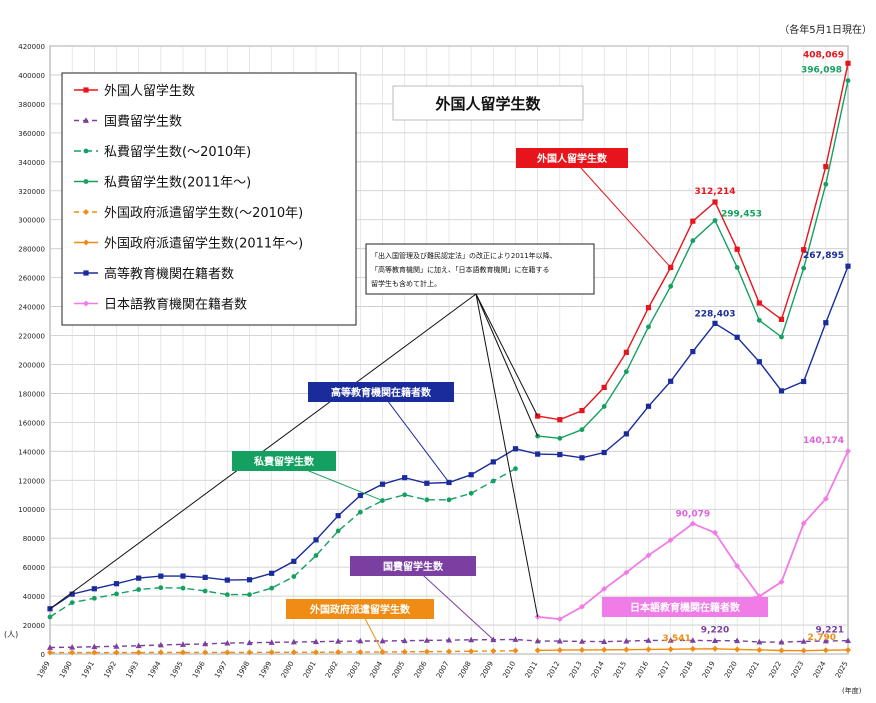 The height and width of the screenshot is (703, 876). I want to click on x-tick-label: 1997, so click(221, 669).